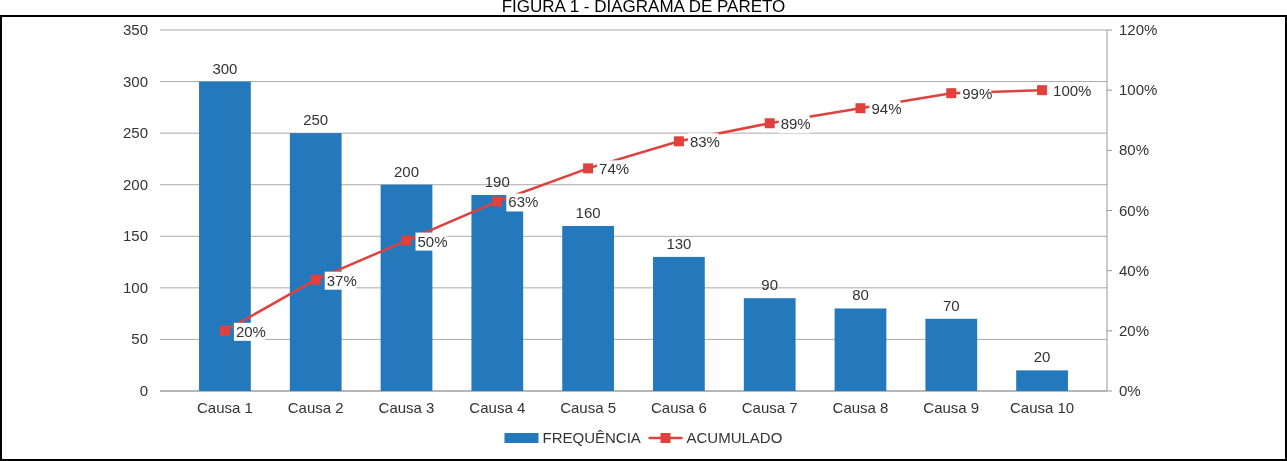 Image resolution: width=1287 pixels, height=461 pixels. What do you see at coordinates (523, 202) in the screenshot?
I see `data-label: 63%` at bounding box center [523, 202].